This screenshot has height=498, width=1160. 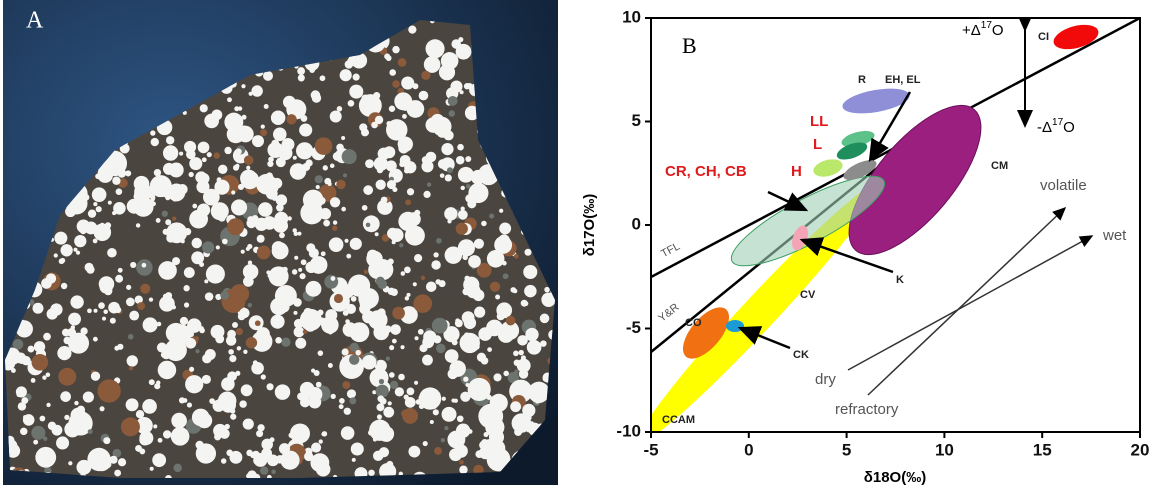 I want to click on annotation: Y&R, so click(x=668, y=312).